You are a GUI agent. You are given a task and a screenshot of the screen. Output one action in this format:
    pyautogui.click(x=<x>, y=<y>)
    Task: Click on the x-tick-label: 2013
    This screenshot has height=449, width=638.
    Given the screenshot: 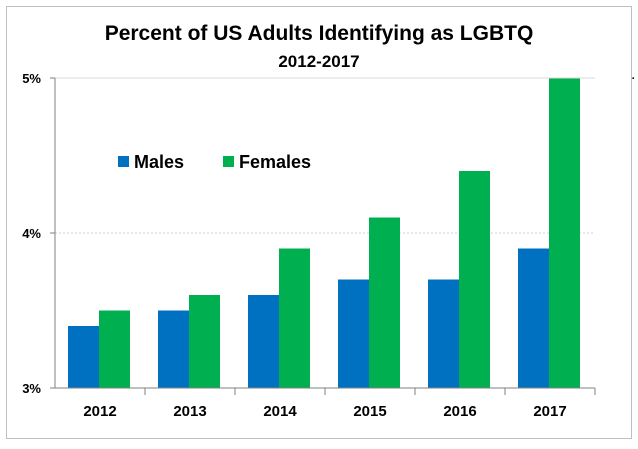 What is the action you would take?
    pyautogui.click(x=189, y=411)
    